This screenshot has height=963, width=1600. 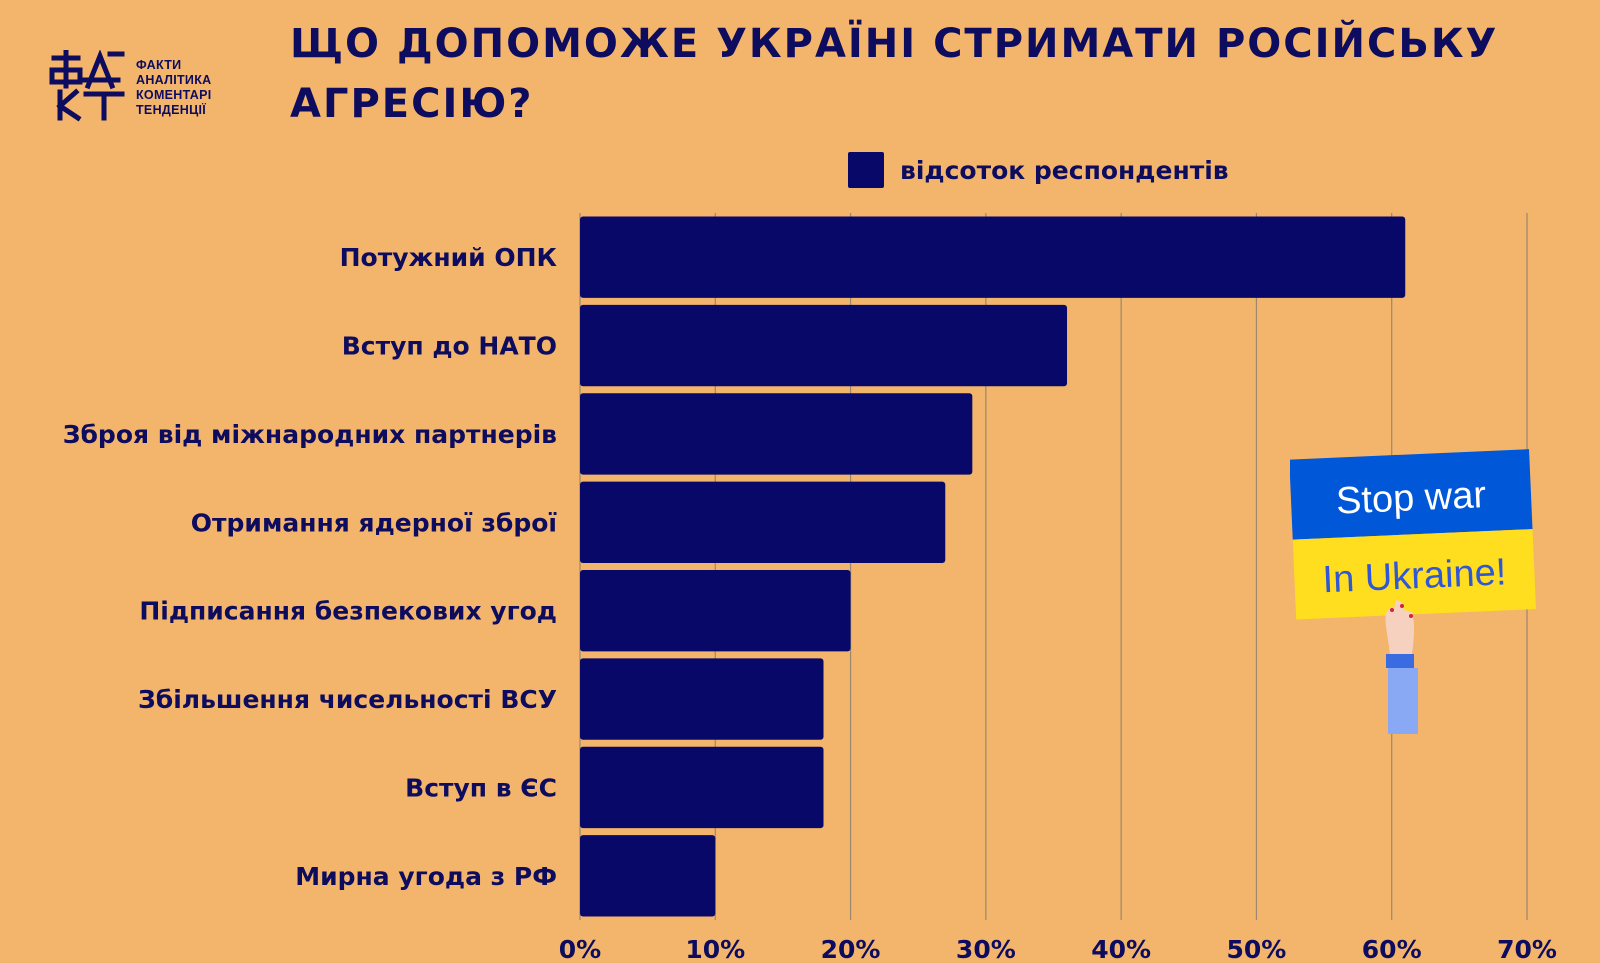 What do you see at coordinates (1392, 949) in the screenshot?
I see `x-tick-label: 60%` at bounding box center [1392, 949].